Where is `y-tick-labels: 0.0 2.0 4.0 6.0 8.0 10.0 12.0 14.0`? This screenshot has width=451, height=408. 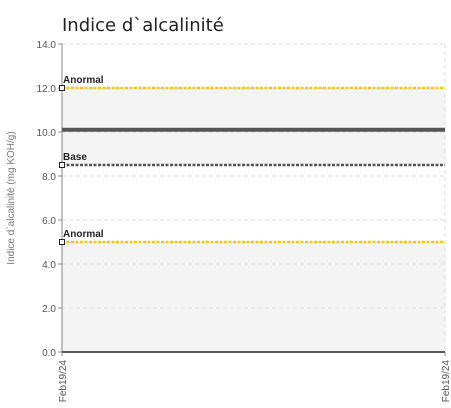
y-tick-labels: 0.0 2.0 4.0 6.0 8.0 10.0 12.0 14.0 is located at coordinates (47, 199).